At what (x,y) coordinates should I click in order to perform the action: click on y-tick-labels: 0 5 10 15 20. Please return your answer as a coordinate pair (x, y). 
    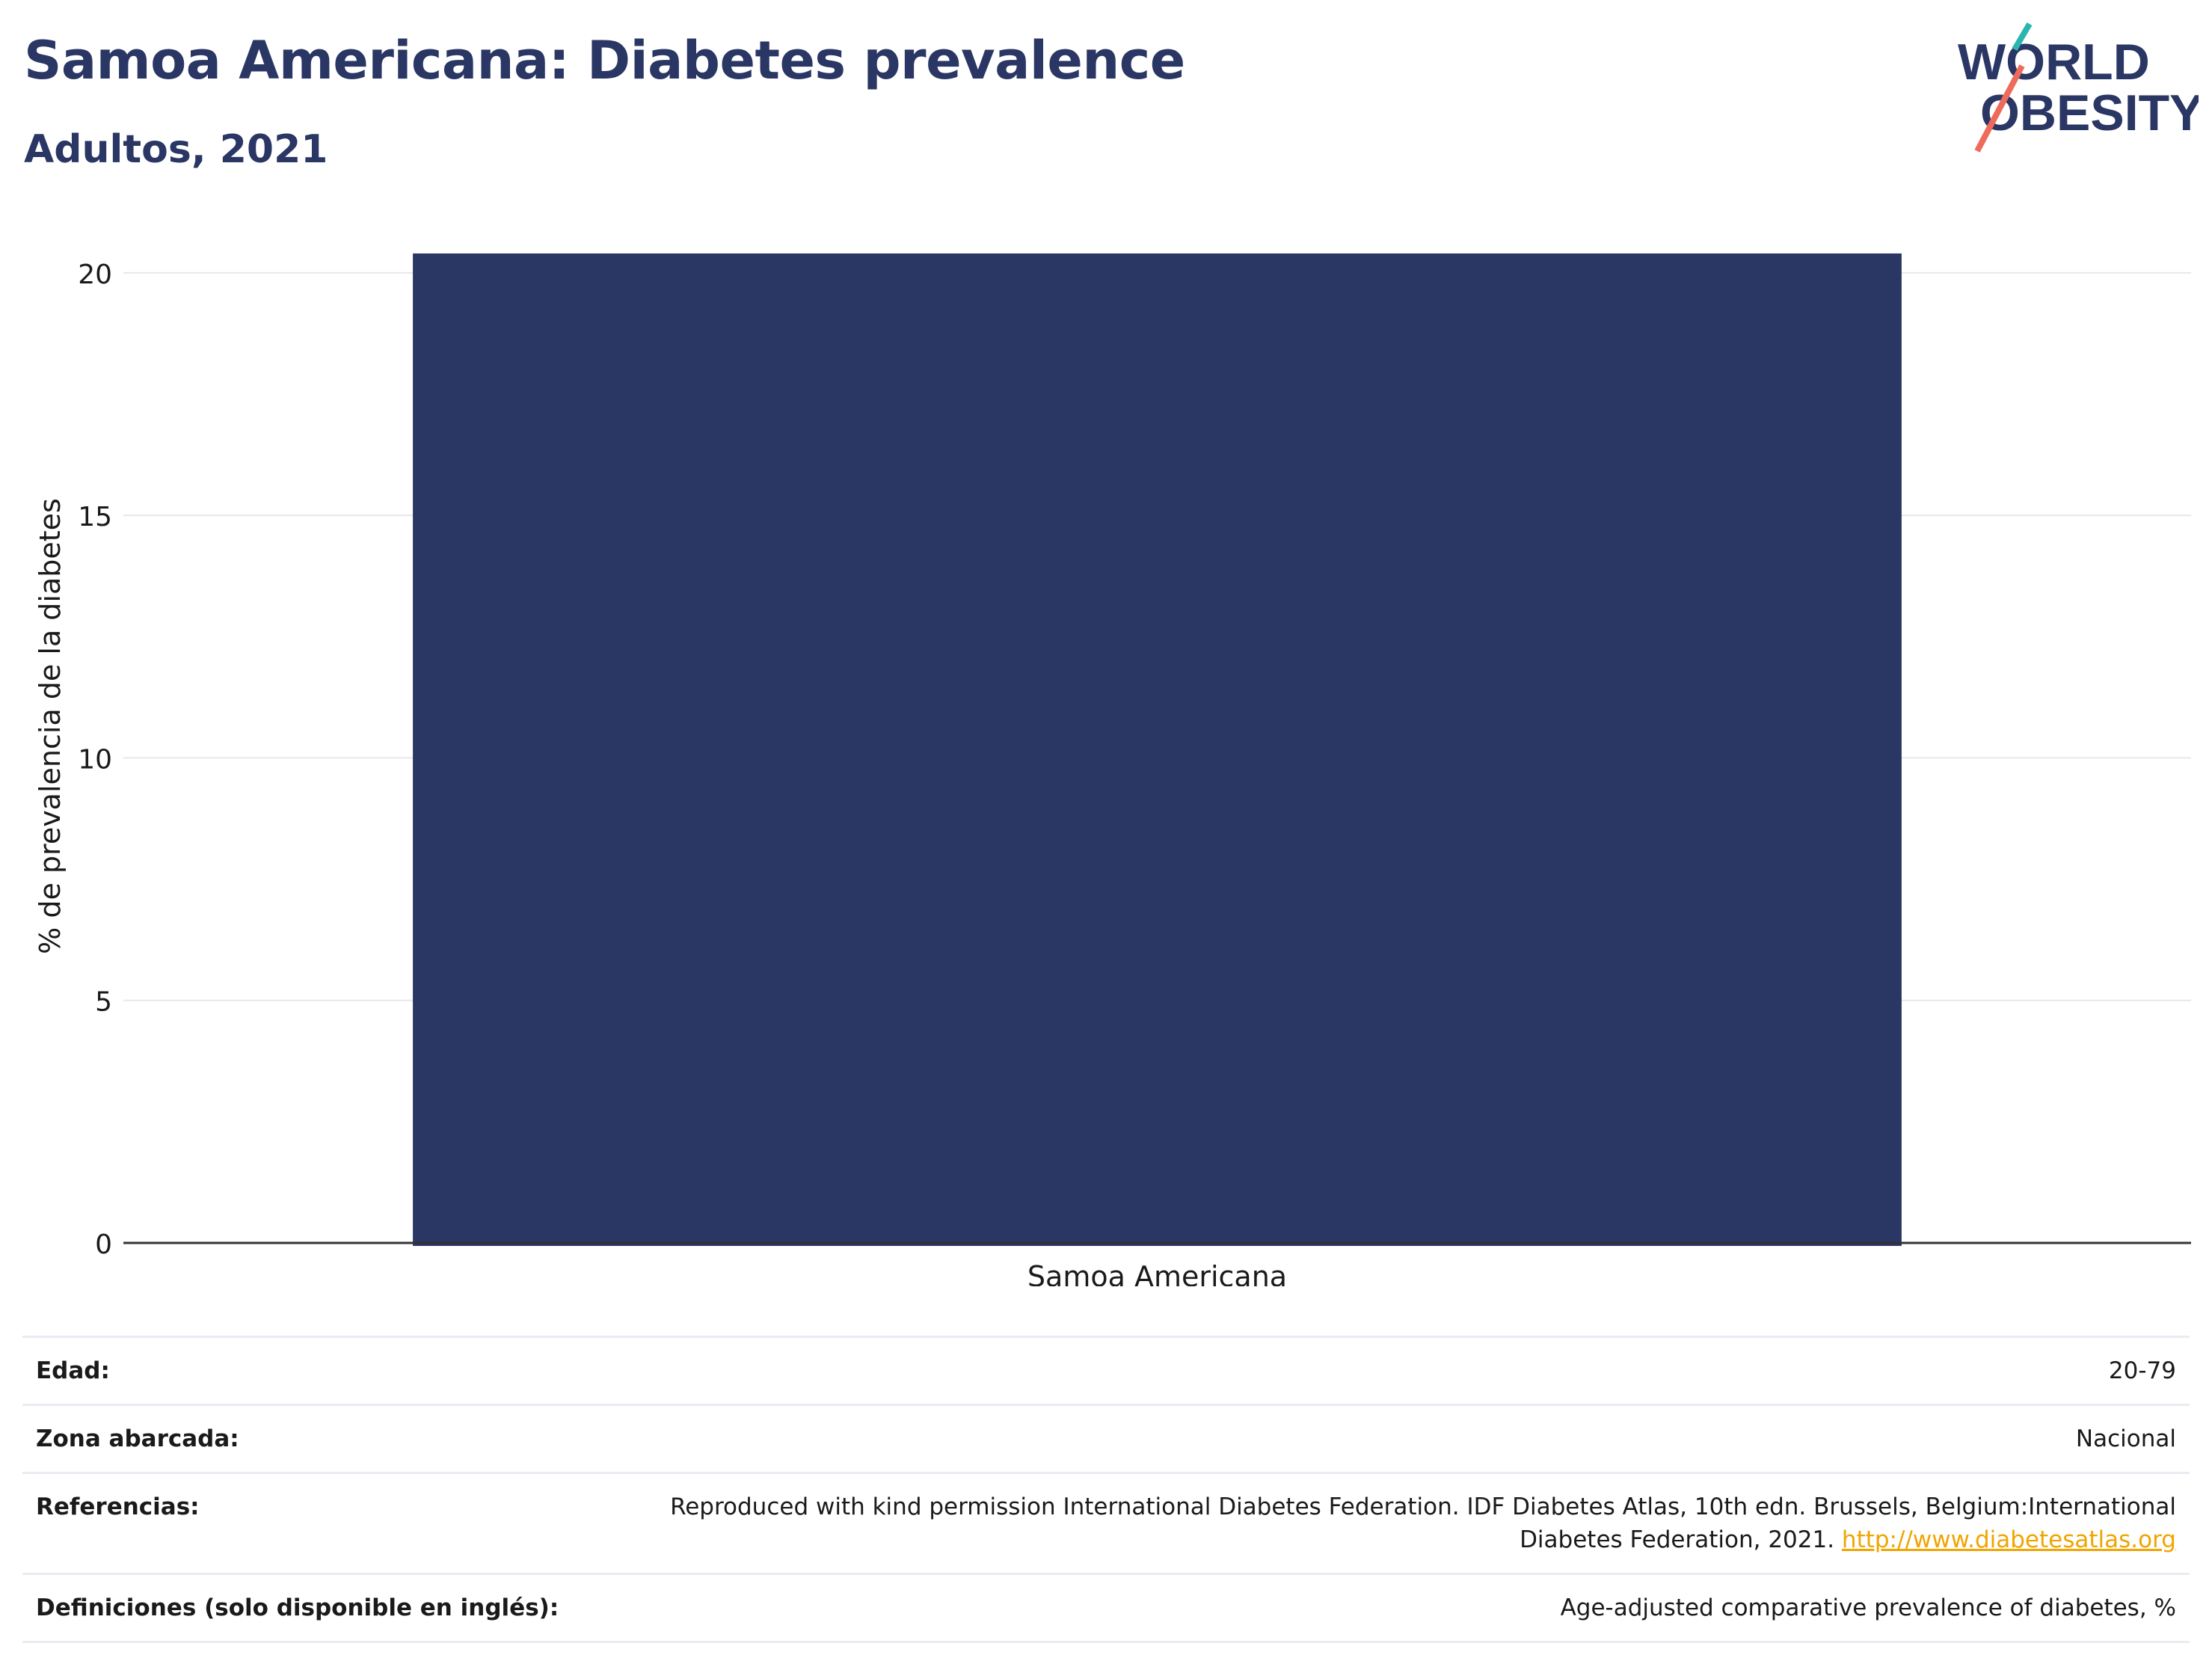
    Looking at the image, I should click on (95, 760).